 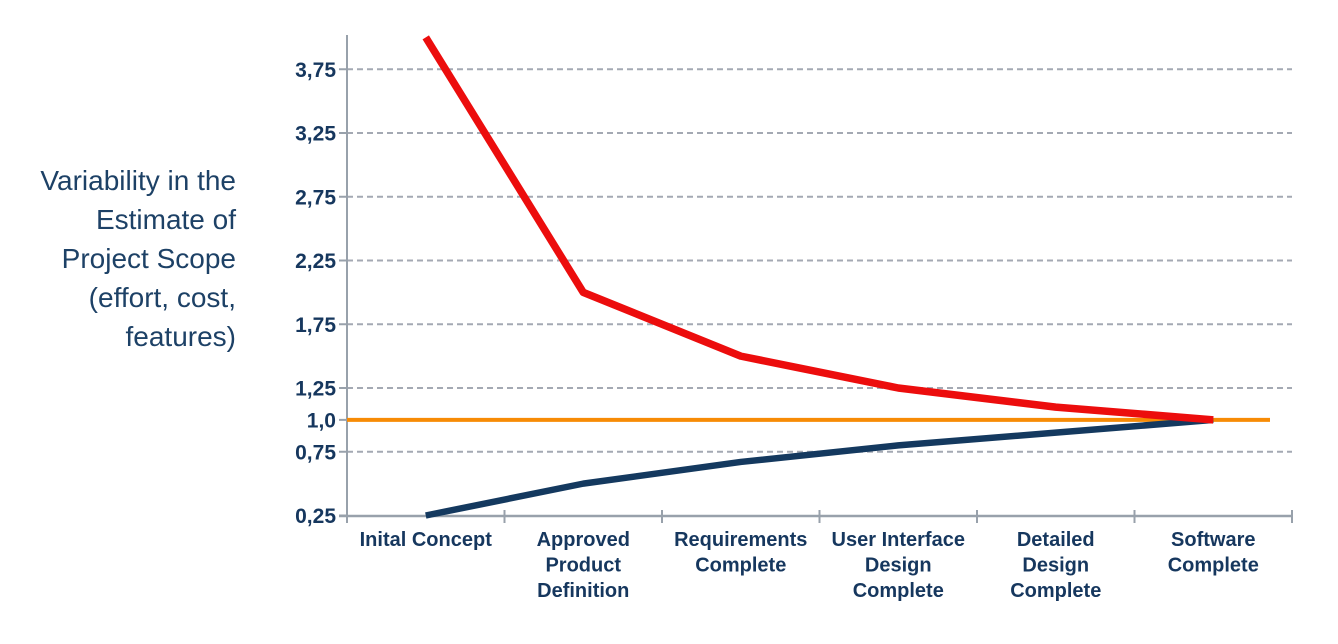 I want to click on y-tick-label: 0,25, so click(x=315, y=516).